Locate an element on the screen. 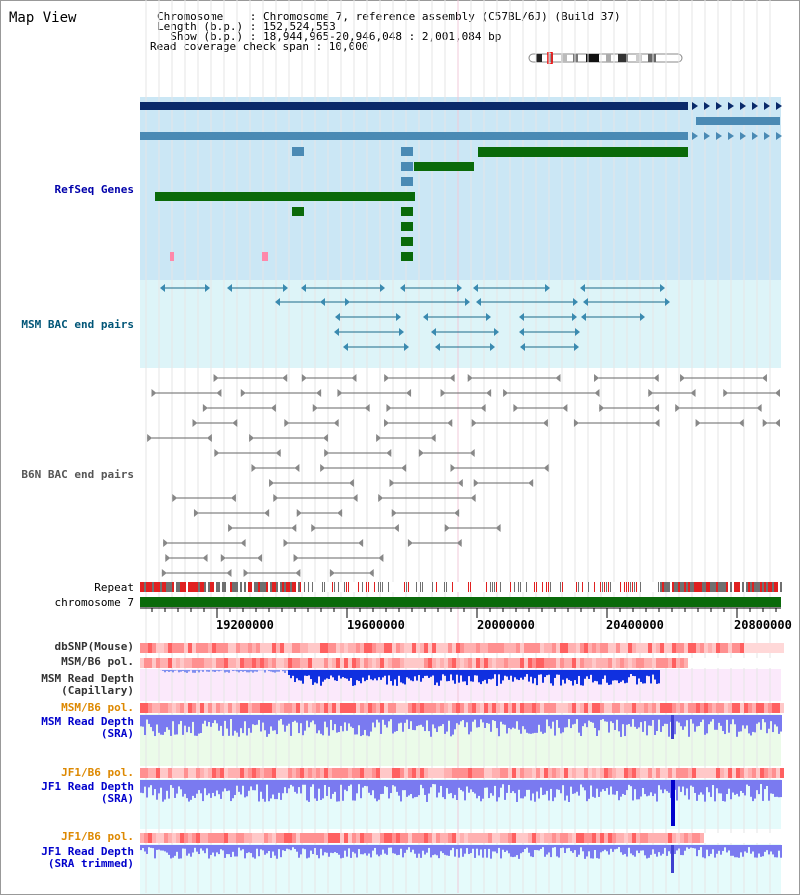  track-label-jf1-b6-pol-2: JF1/B6 pol. is located at coordinates (97, 836).